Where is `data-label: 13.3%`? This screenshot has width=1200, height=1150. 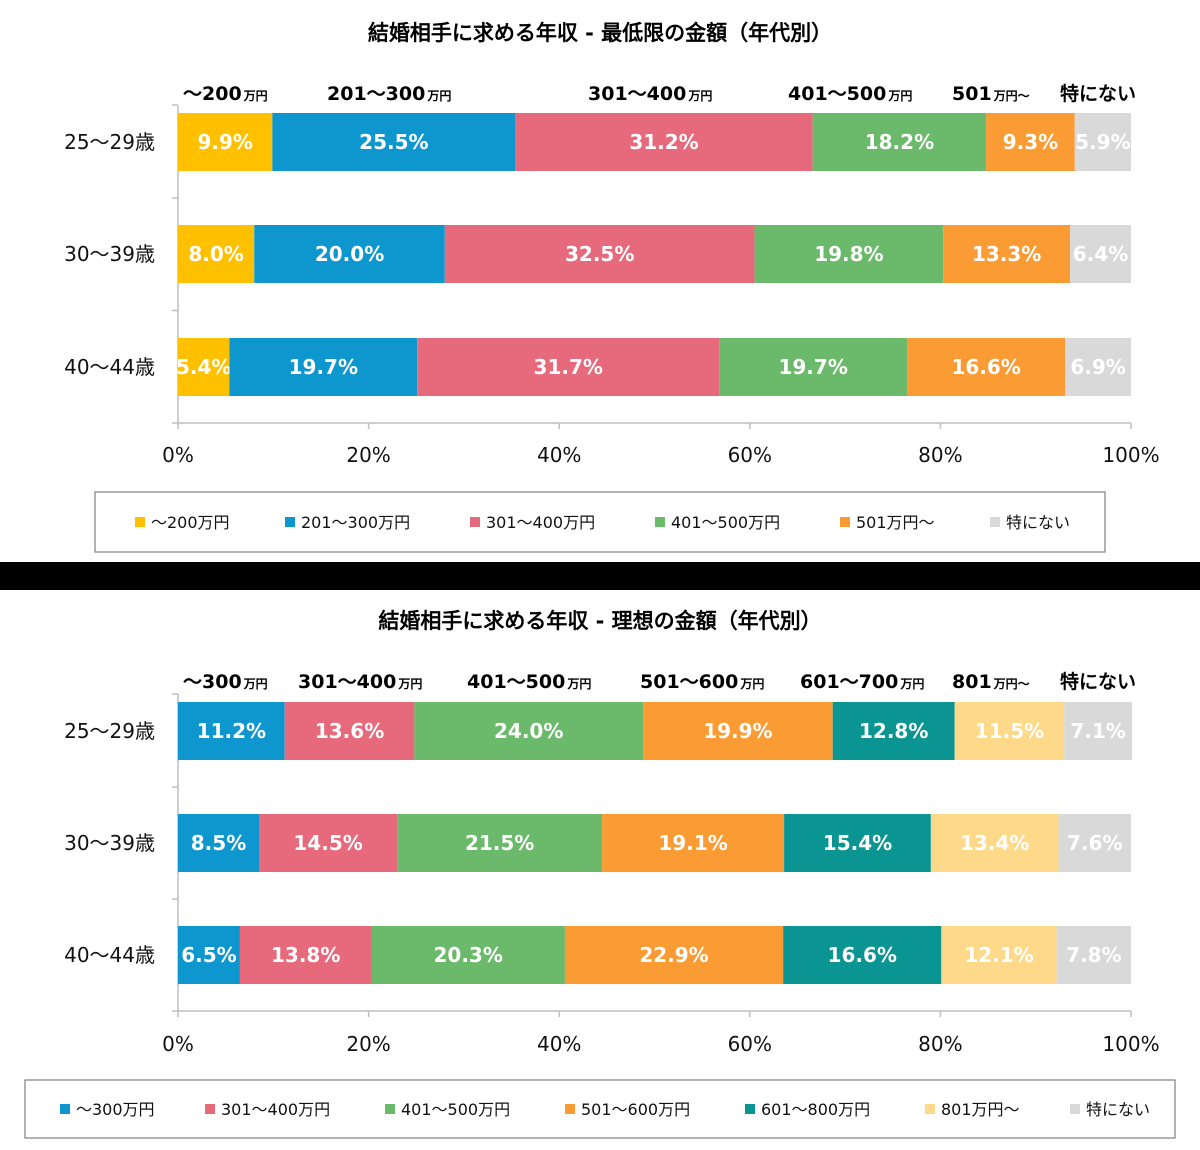 data-label: 13.3% is located at coordinates (1006, 254).